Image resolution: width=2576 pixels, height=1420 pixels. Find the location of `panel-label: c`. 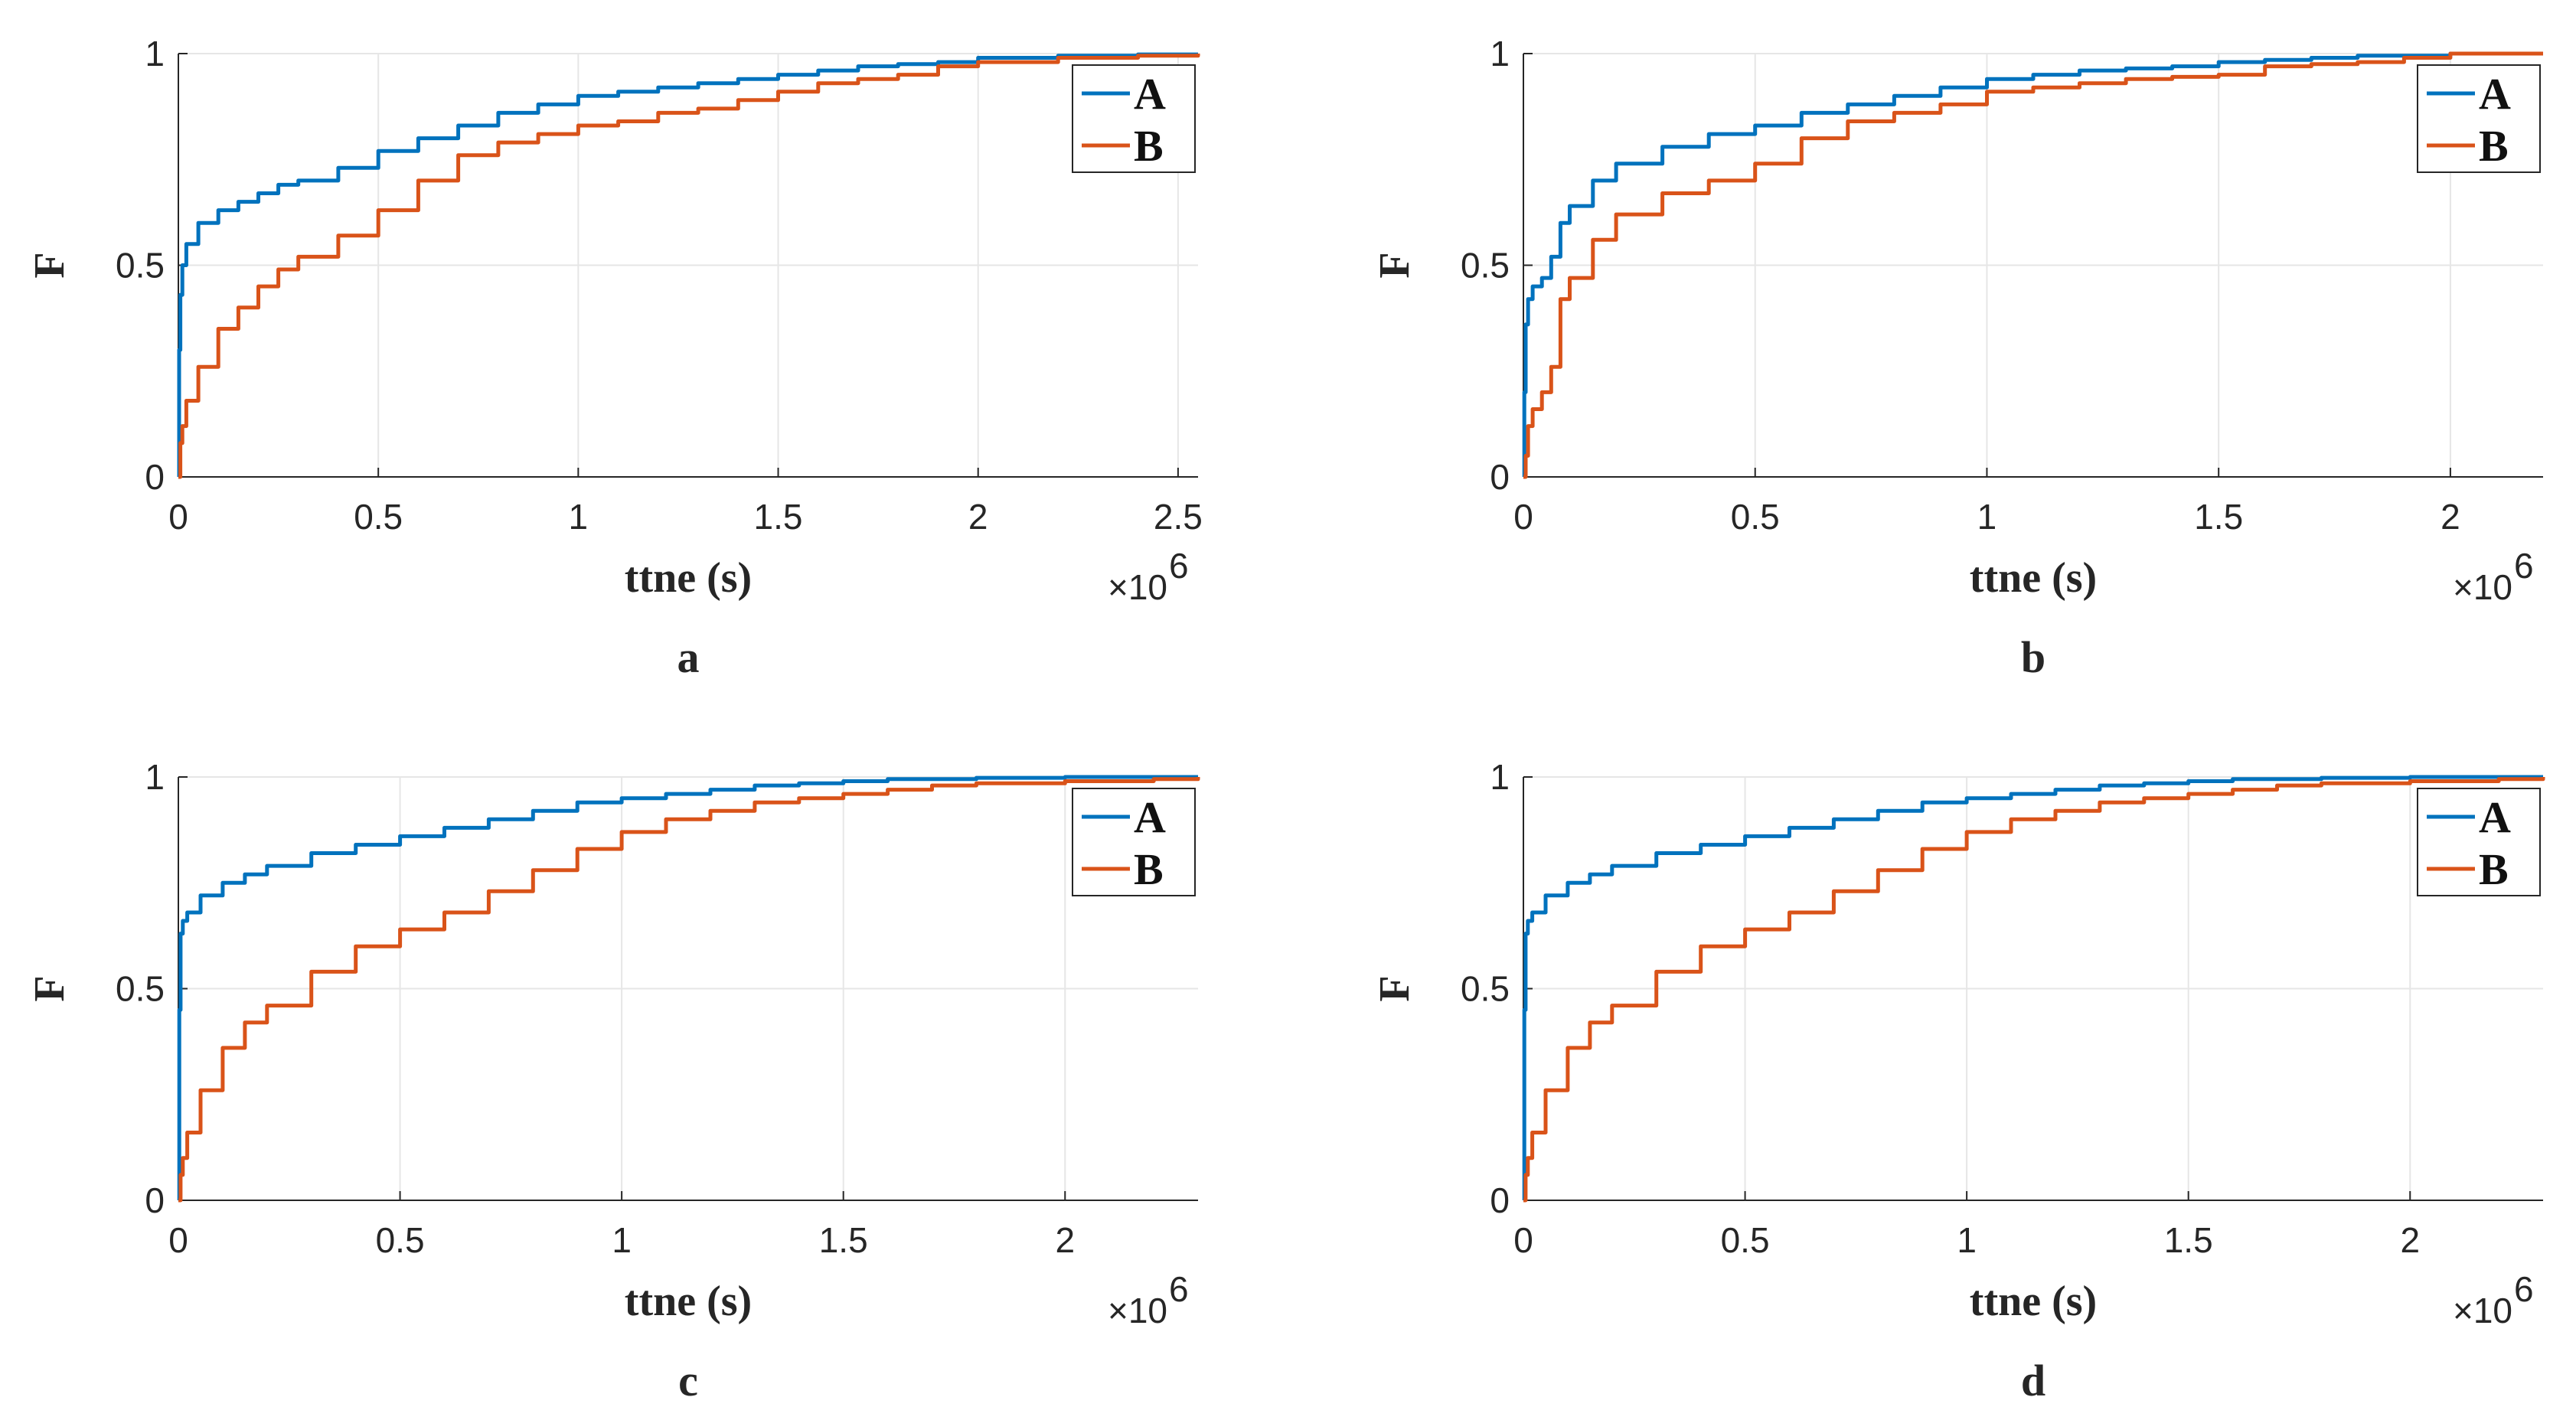

panel-label: c is located at coordinates (688, 1380).